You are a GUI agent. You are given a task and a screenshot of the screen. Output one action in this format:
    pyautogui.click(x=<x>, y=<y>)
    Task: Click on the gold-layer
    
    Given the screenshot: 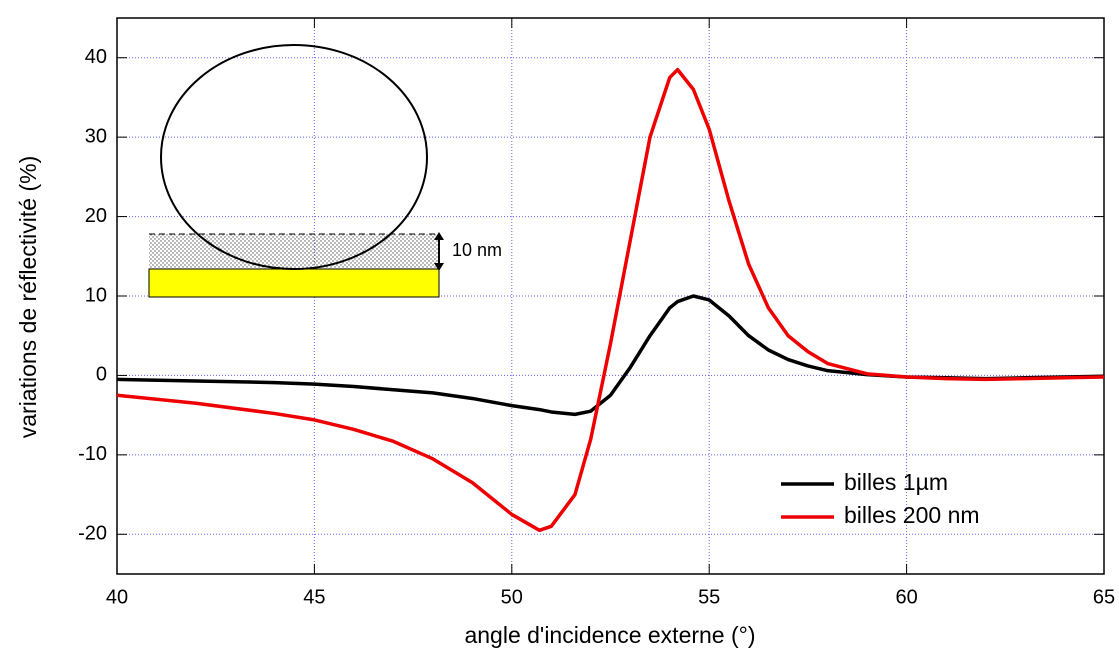 What is the action you would take?
    pyautogui.click(x=294, y=283)
    